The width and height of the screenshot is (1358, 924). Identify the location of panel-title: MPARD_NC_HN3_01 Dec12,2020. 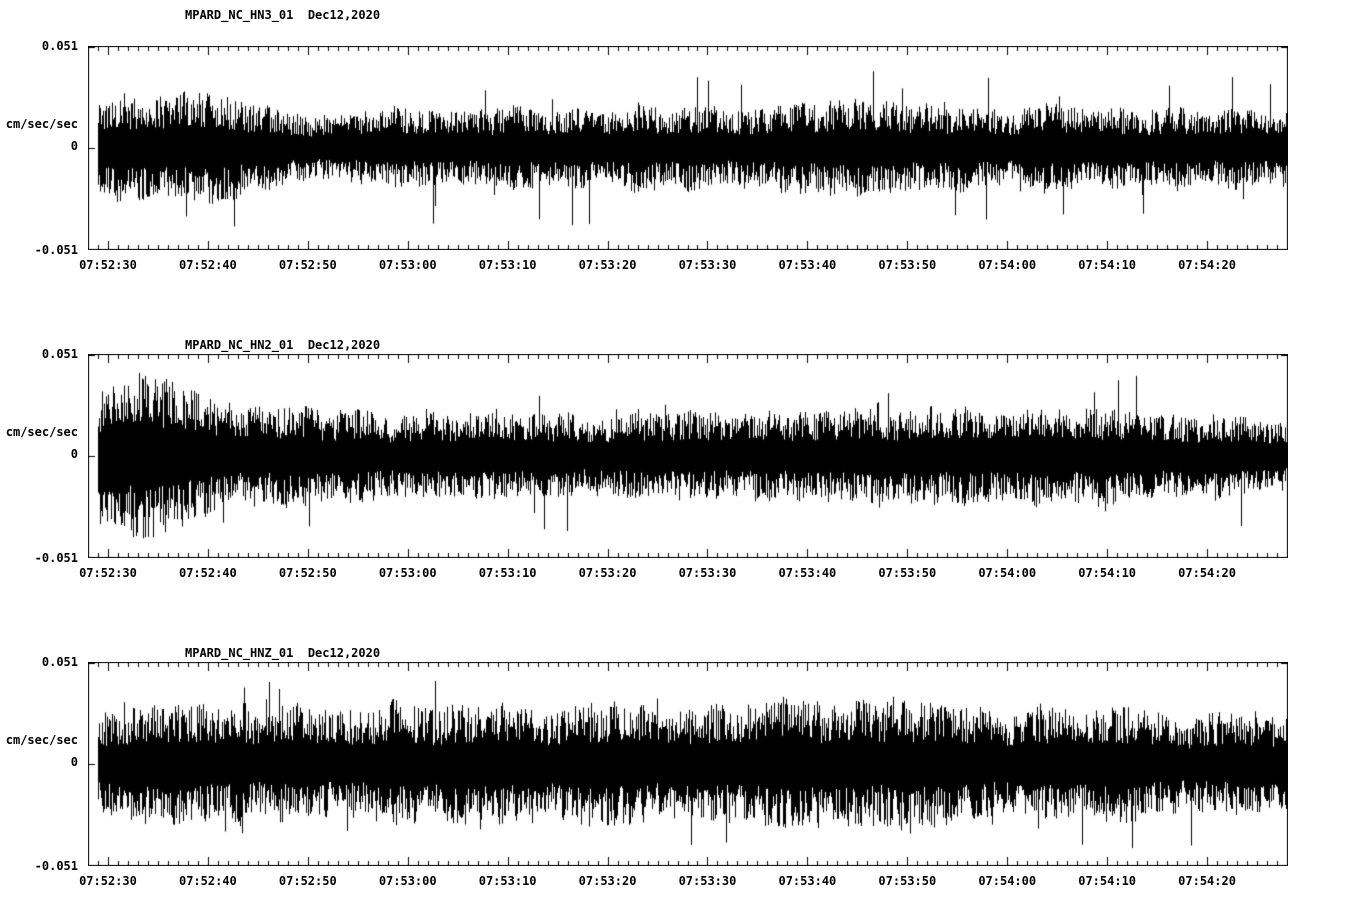
(283, 15).